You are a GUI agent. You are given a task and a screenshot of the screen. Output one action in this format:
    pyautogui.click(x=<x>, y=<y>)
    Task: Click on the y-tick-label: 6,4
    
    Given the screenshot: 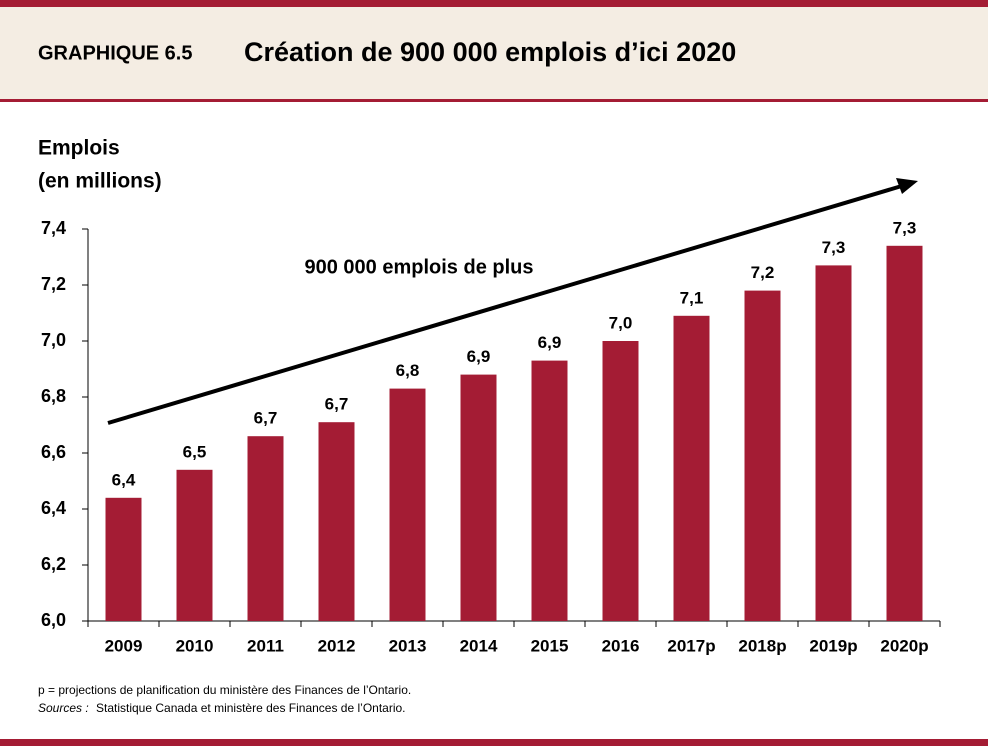 What is the action you would take?
    pyautogui.click(x=53, y=508)
    